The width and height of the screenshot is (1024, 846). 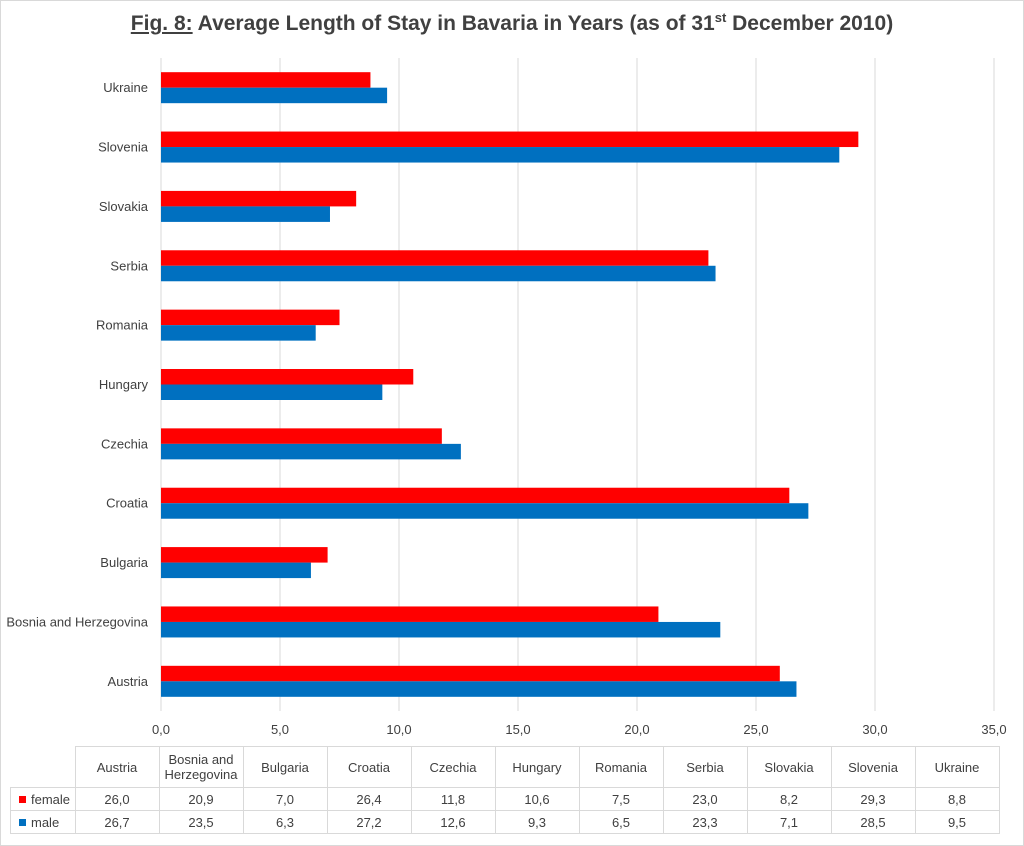 I want to click on x-tick-label: 10,0, so click(x=398, y=729).